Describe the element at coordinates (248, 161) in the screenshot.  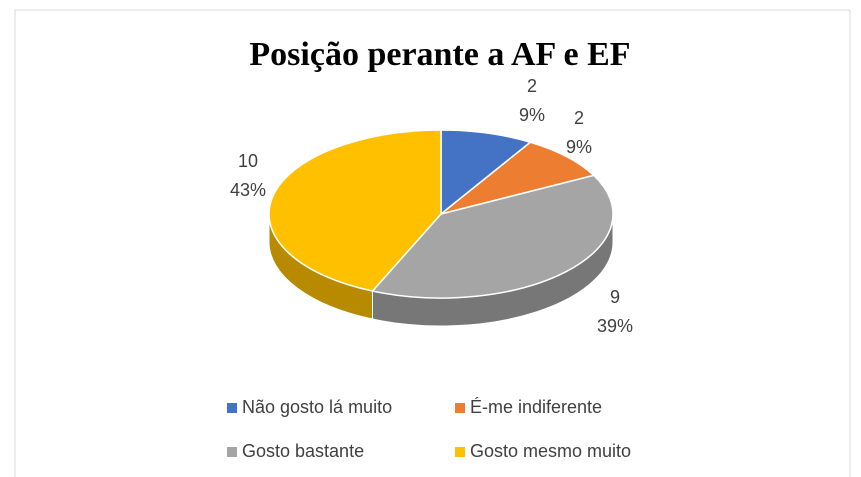
I see `value-label: 10` at that location.